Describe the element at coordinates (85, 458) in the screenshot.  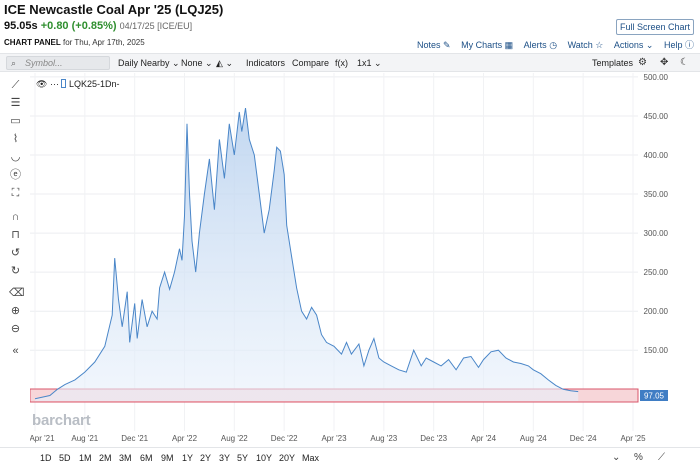
I see `range-1m-button: 1M` at that location.